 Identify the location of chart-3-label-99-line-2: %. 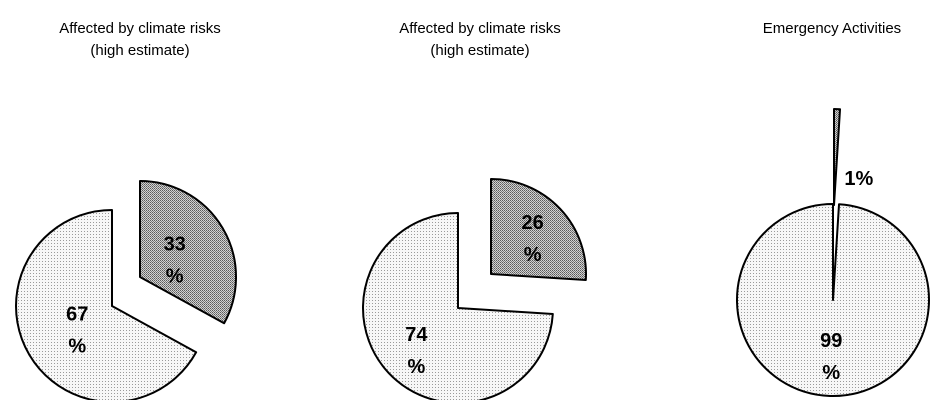
(831, 373).